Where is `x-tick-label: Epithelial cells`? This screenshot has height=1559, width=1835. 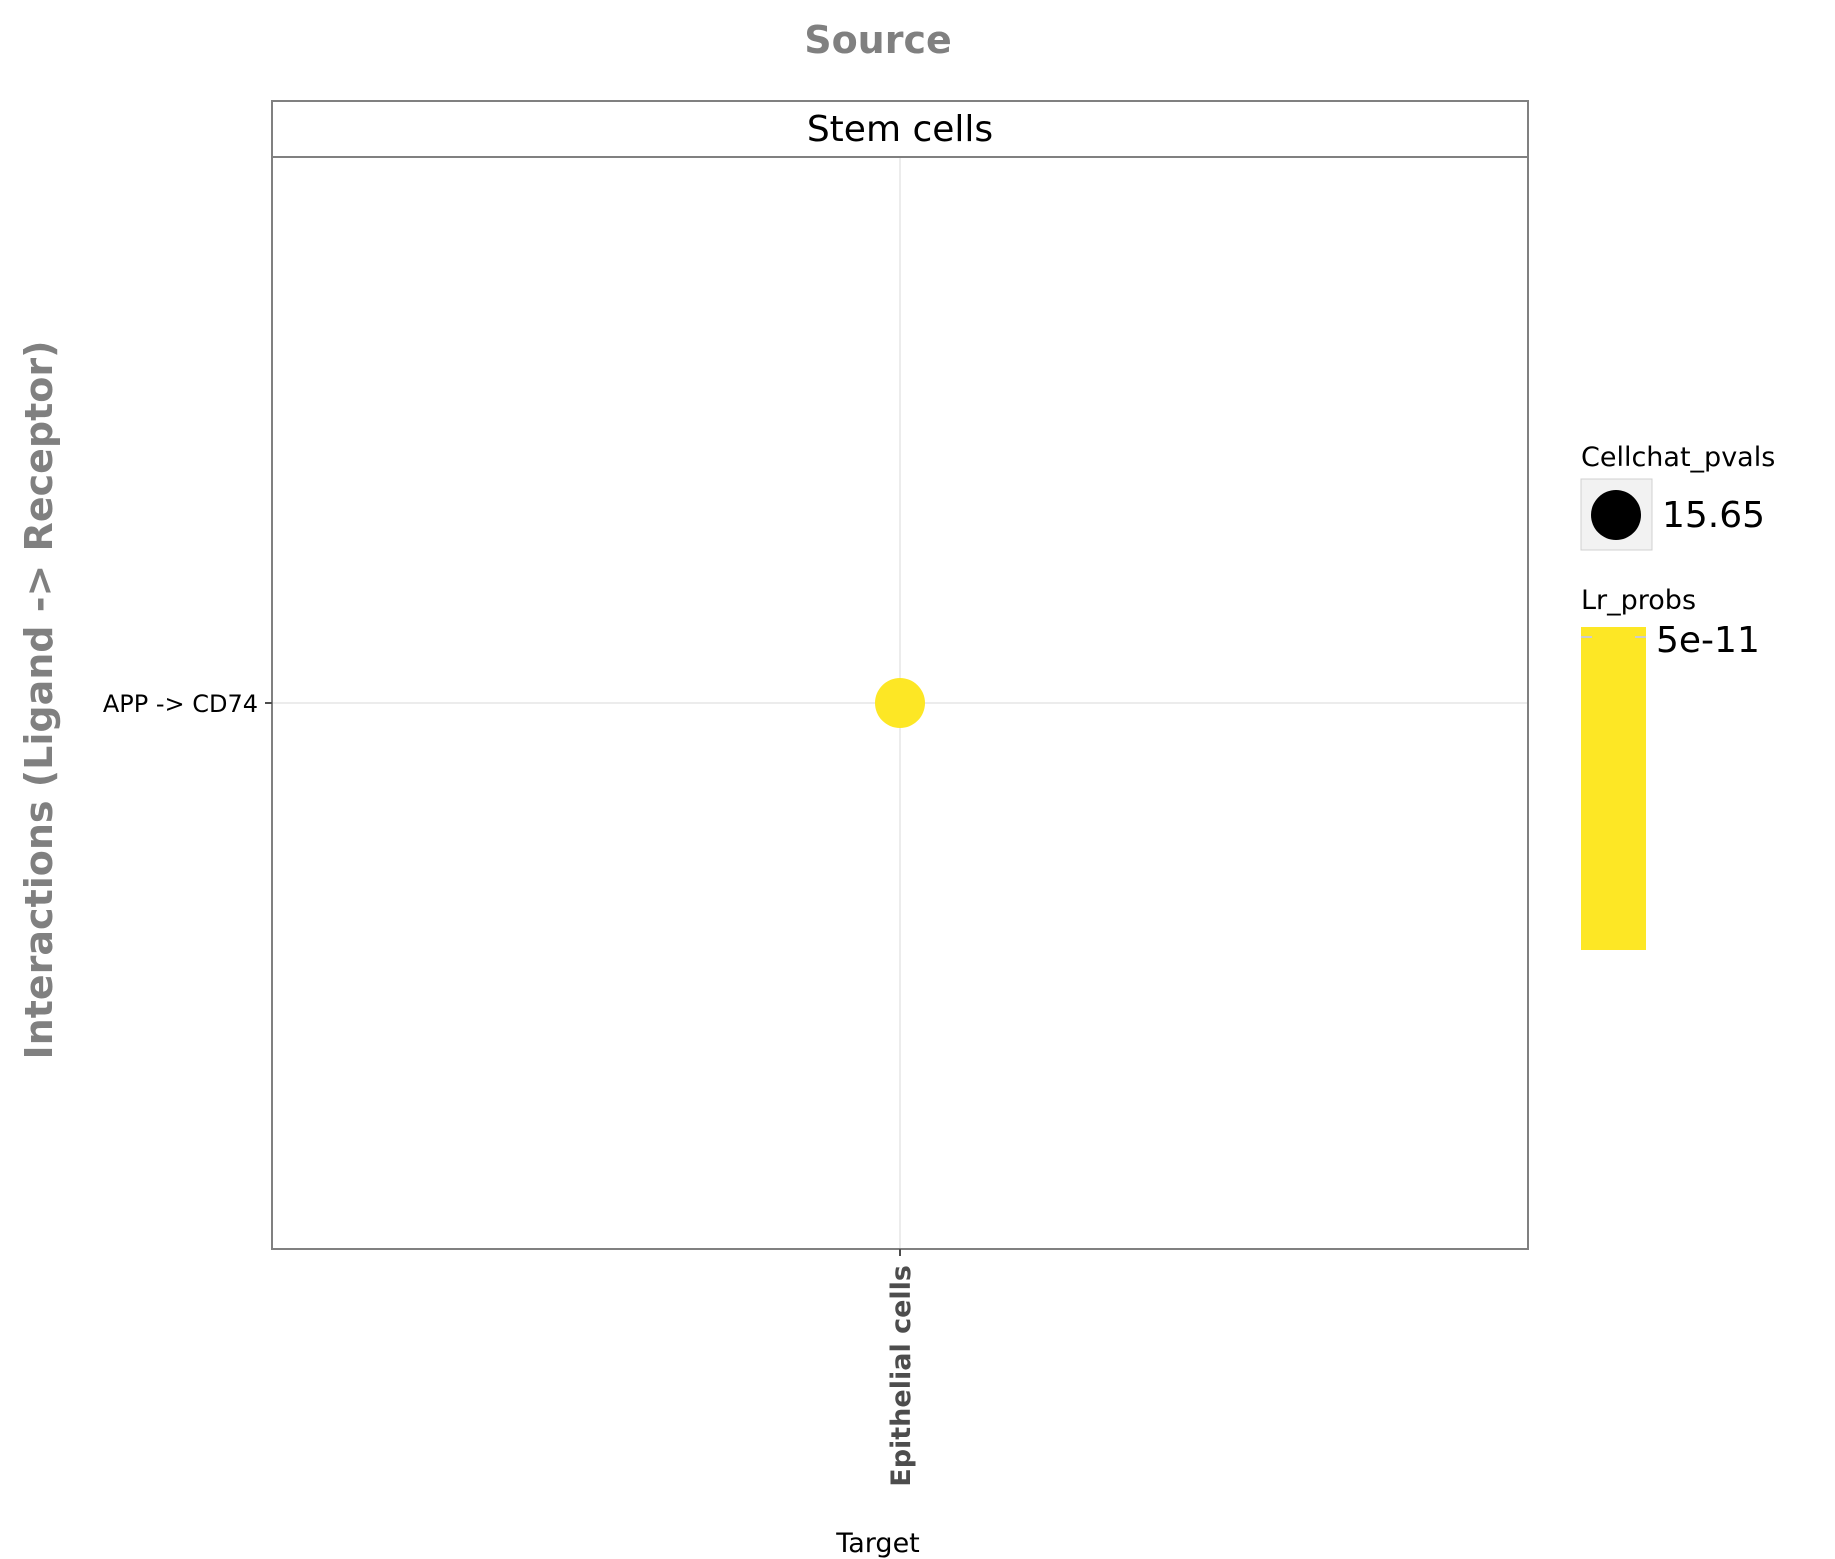 x-tick-label: Epithelial cells is located at coordinates (901, 1376).